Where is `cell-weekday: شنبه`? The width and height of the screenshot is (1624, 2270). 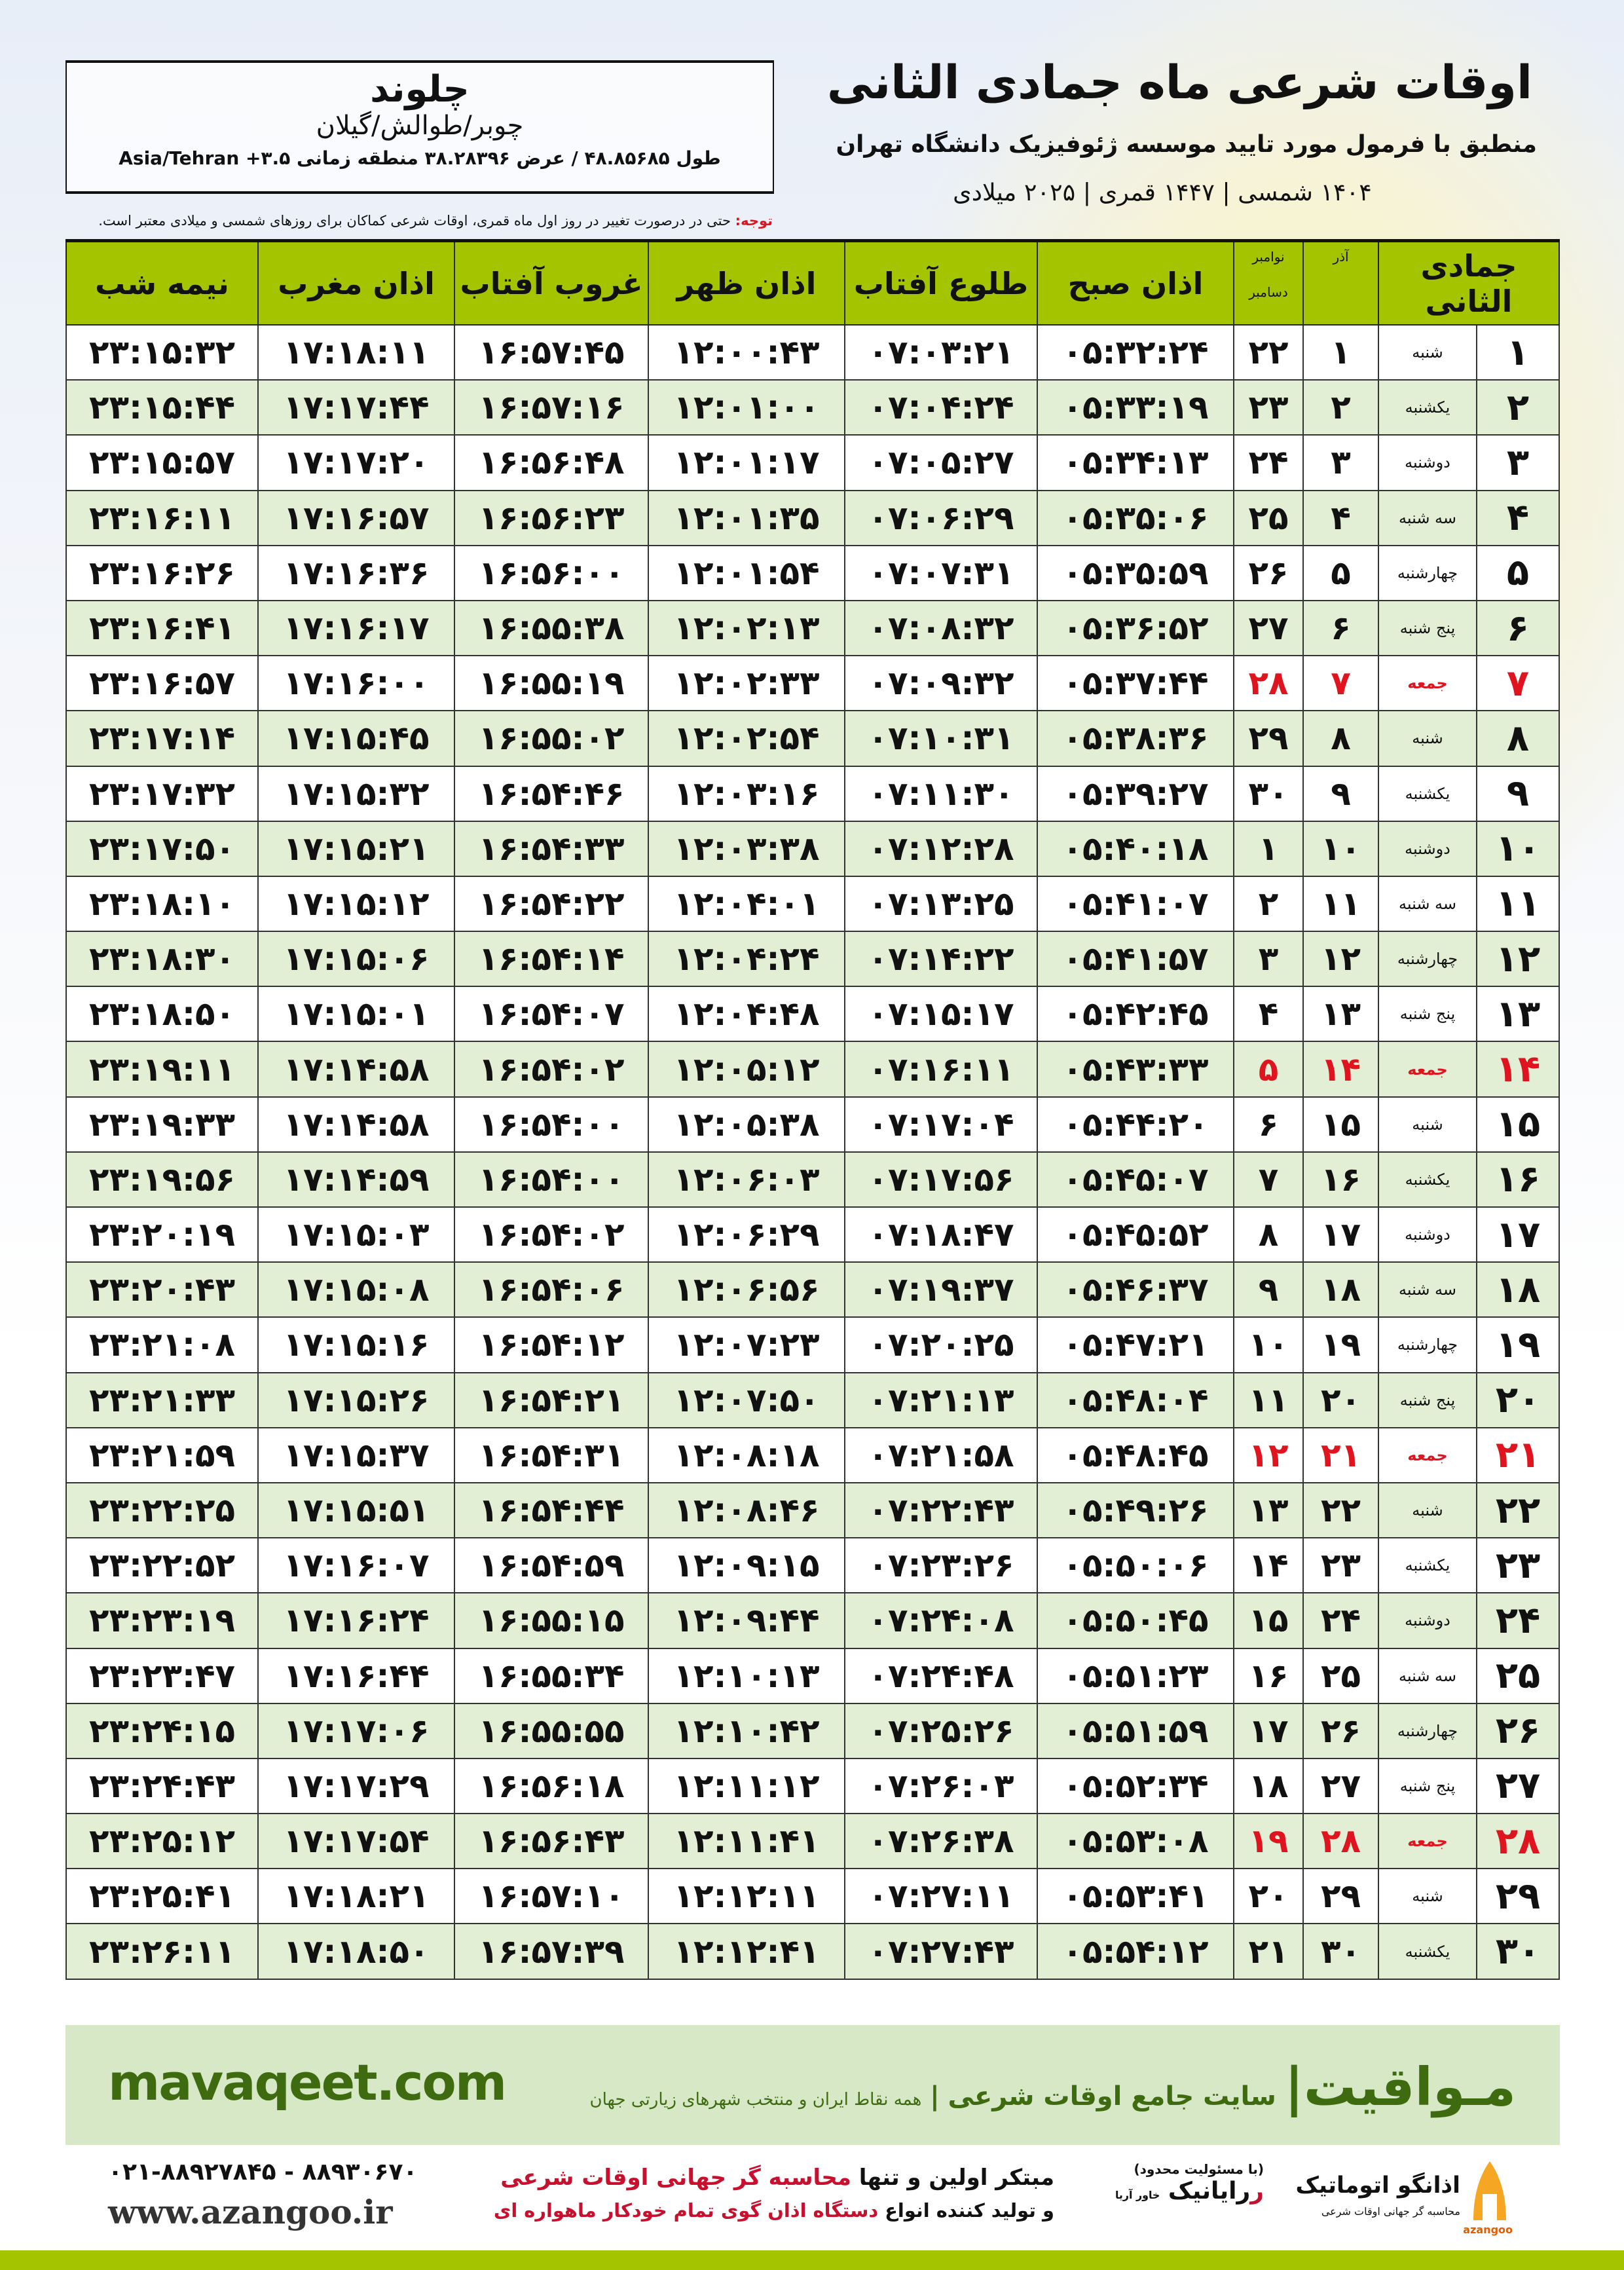
cell-weekday: شنبه is located at coordinates (1427, 1124).